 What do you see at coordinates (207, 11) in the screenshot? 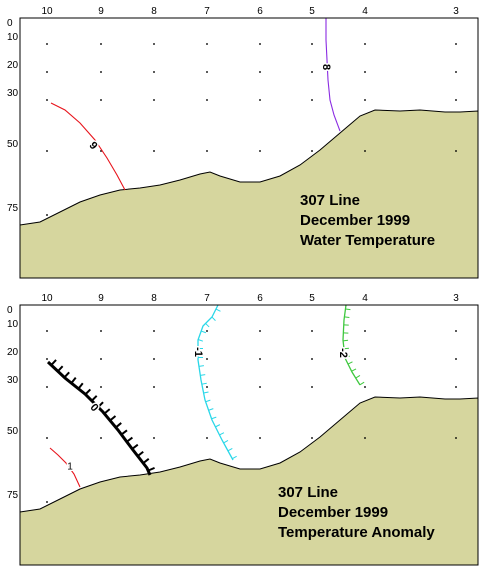
I see `station-label: 7` at bounding box center [207, 11].